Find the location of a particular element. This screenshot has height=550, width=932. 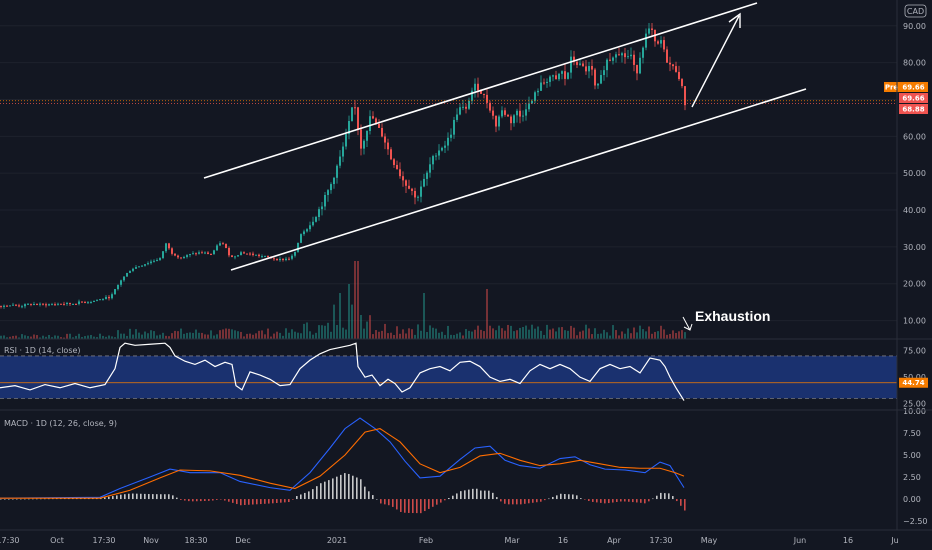

time-tick-label: Nov is located at coordinates (151, 540).